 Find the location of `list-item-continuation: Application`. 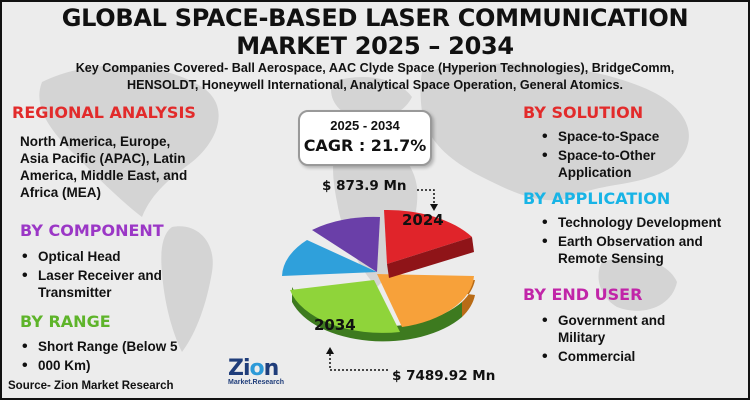

list-item-continuation: Application is located at coordinates (640, 172).